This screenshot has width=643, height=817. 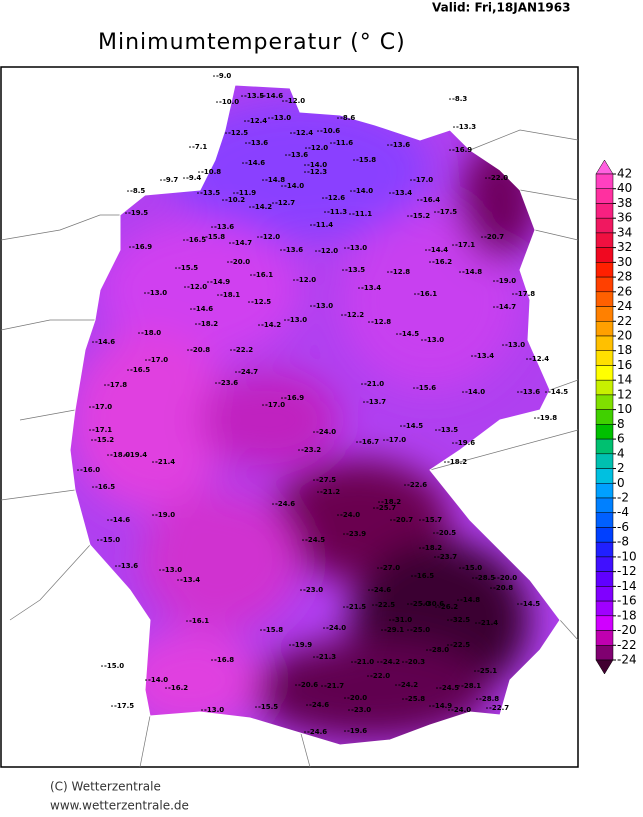 I want to click on station-value: -18.2, so click(x=391, y=502).